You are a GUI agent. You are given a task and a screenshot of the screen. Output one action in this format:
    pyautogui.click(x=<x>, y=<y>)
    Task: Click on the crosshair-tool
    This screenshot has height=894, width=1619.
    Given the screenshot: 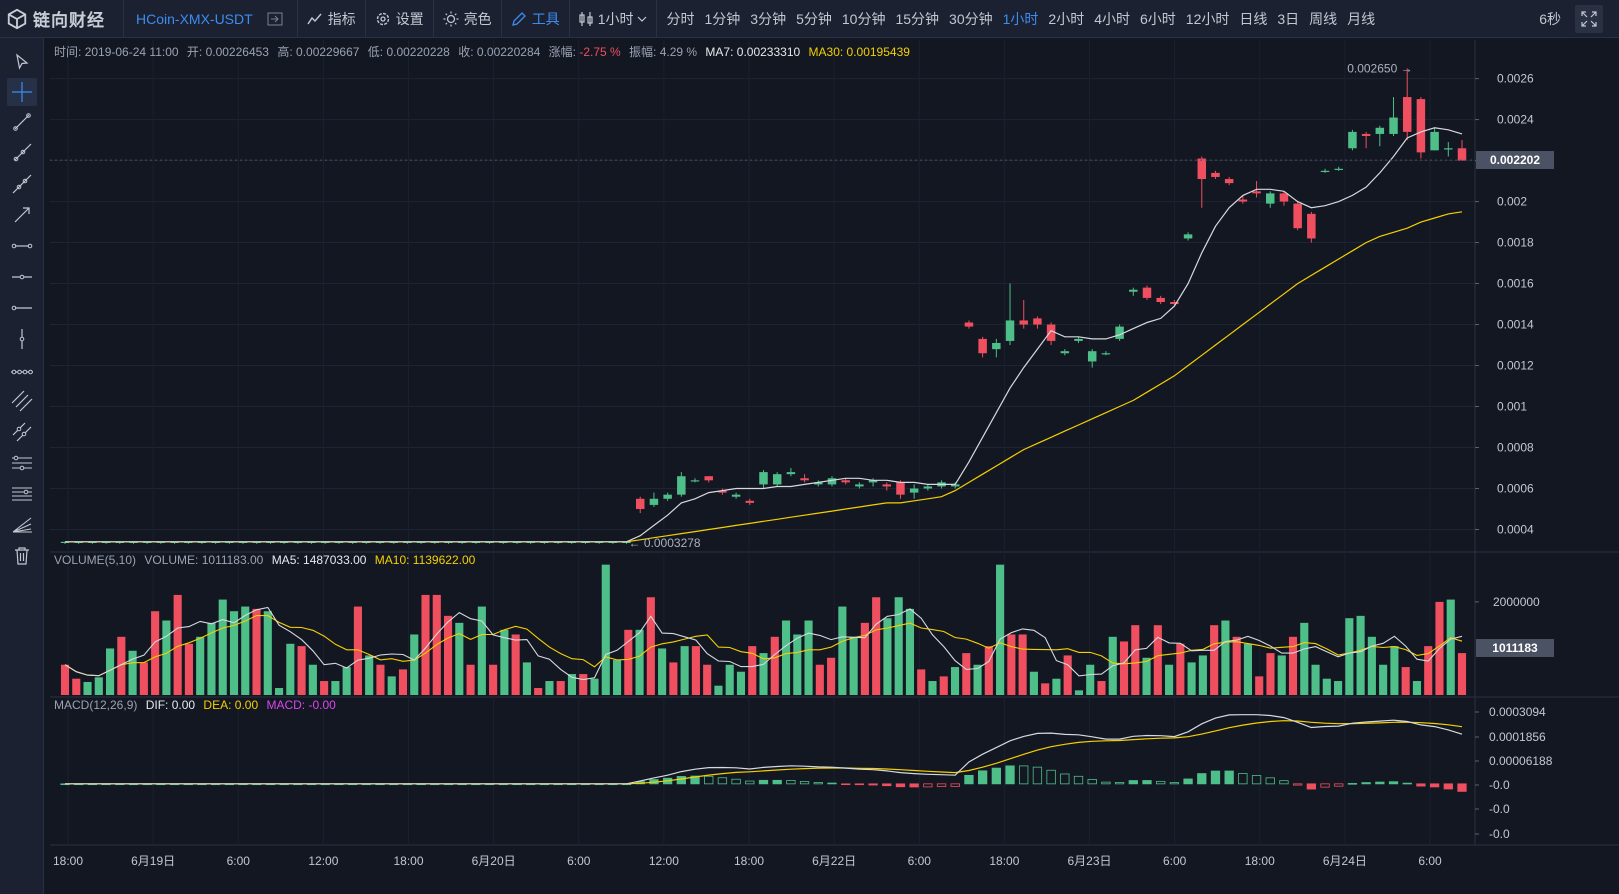 What is the action you would take?
    pyautogui.click(x=22, y=92)
    